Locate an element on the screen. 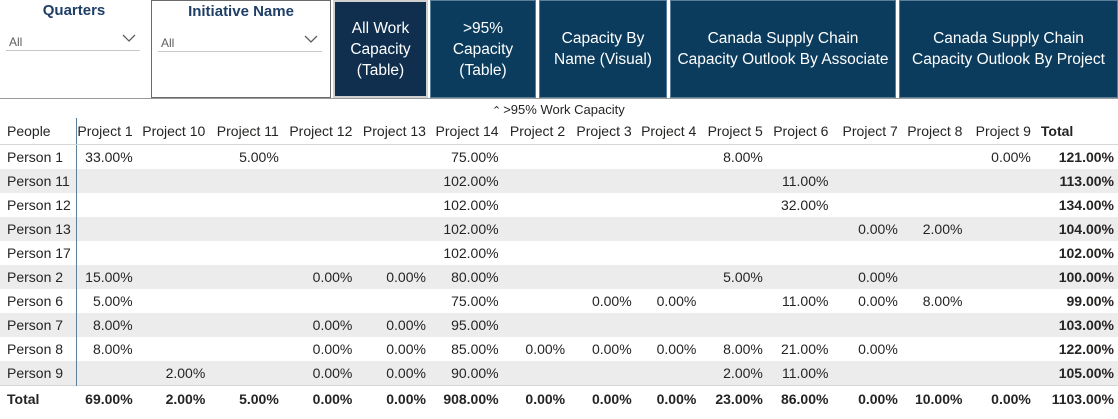 This screenshot has width=1118, height=419. chevron-down-icon is located at coordinates (311, 39).